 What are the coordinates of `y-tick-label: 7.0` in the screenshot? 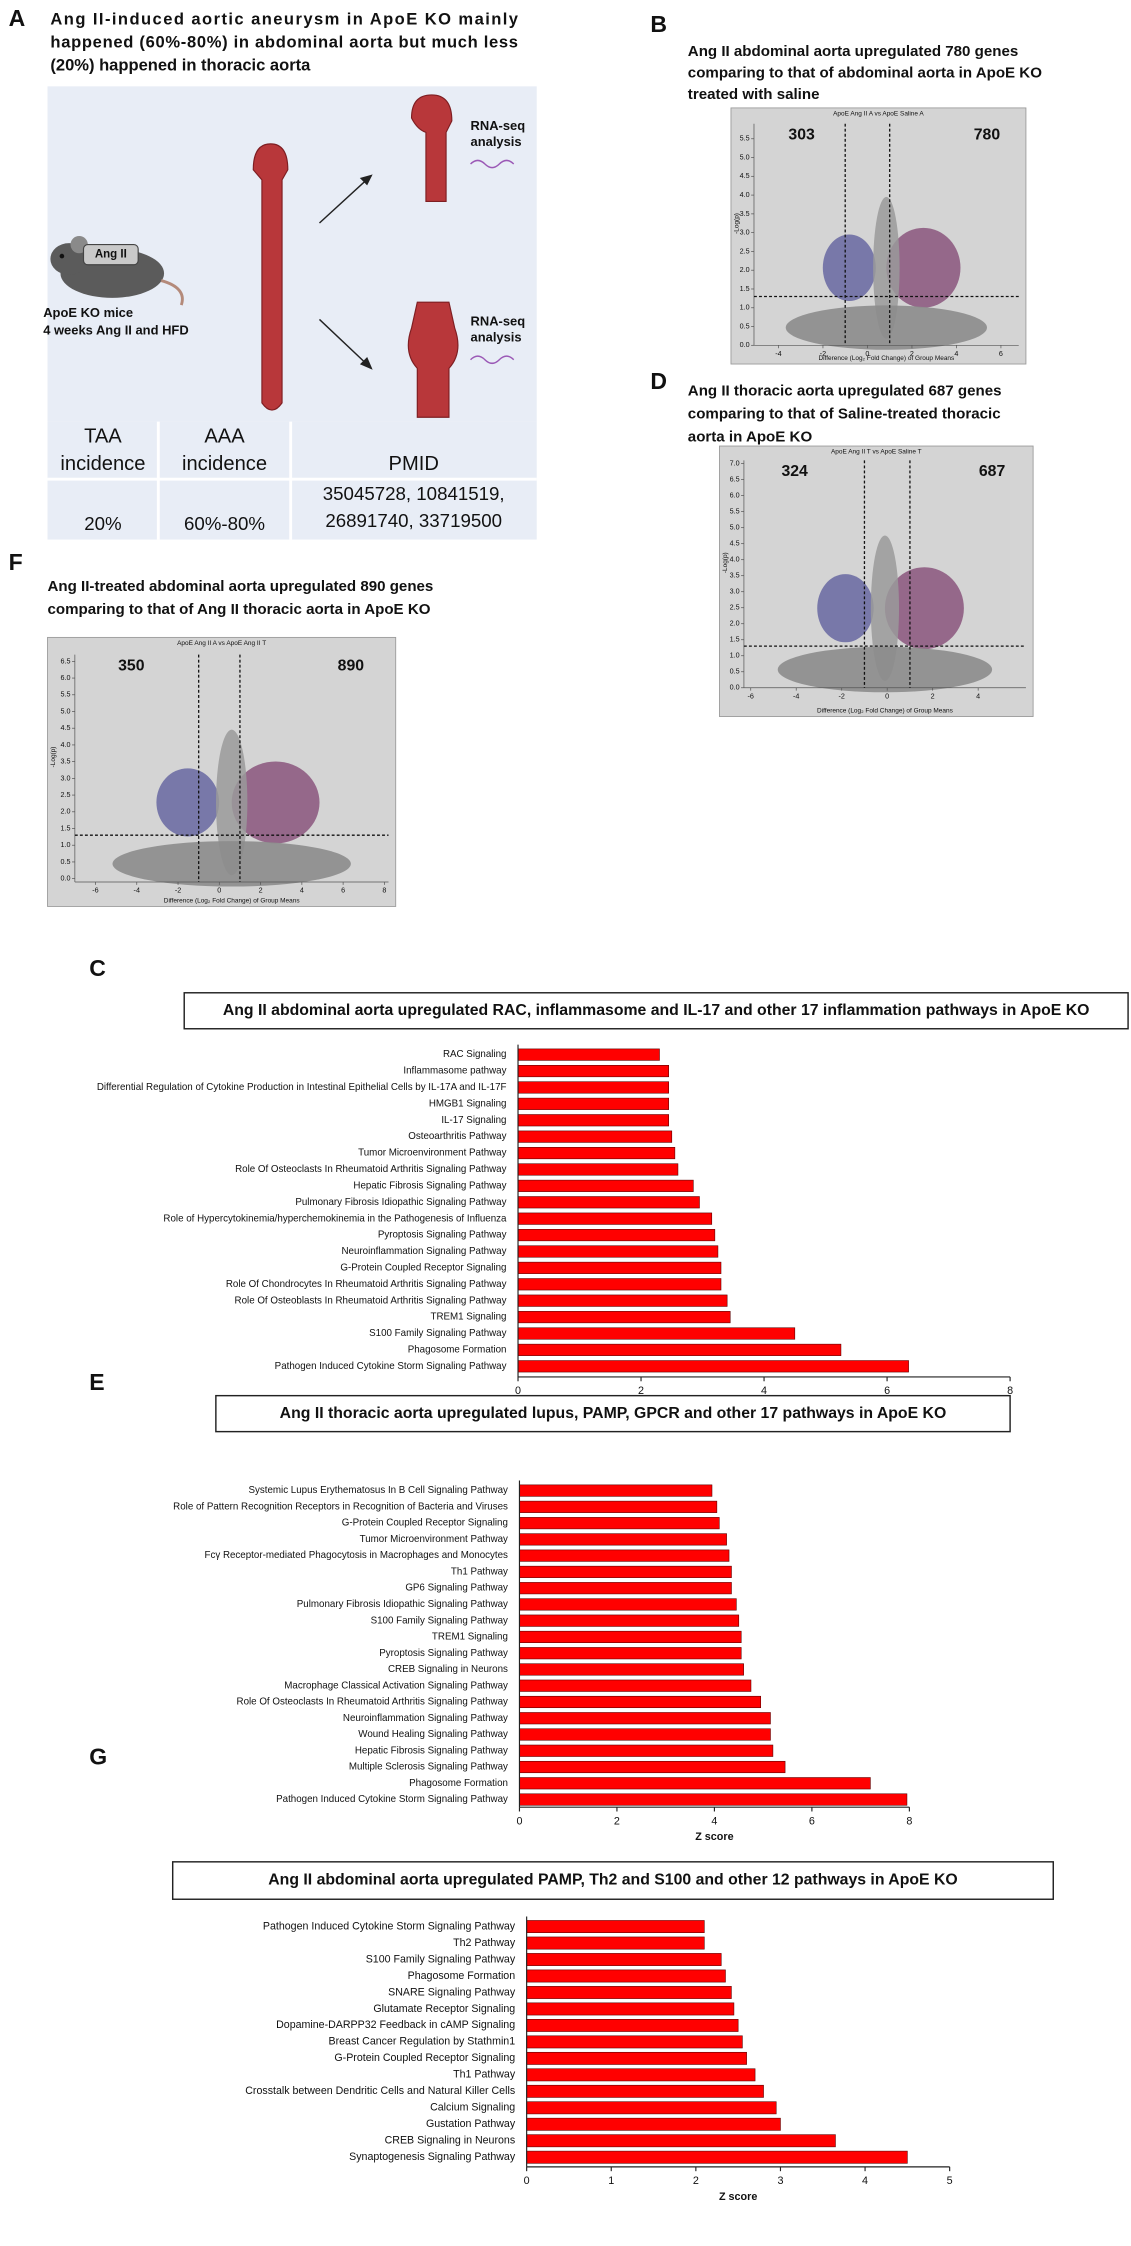 It's located at (735, 463).